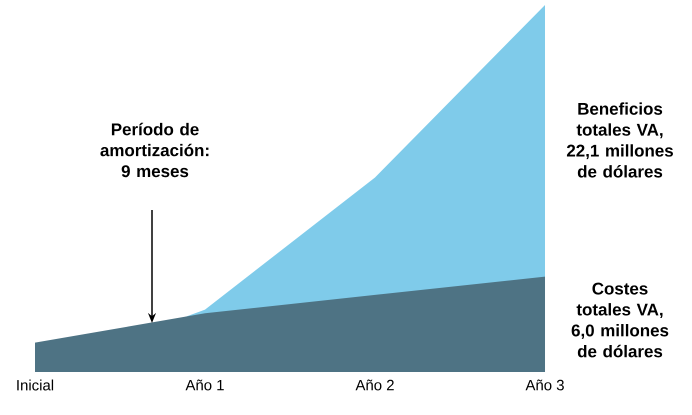 Image resolution: width=692 pixels, height=415 pixels. Describe the element at coordinates (205, 385) in the screenshot. I see `x-tick-label: Año 1` at that location.